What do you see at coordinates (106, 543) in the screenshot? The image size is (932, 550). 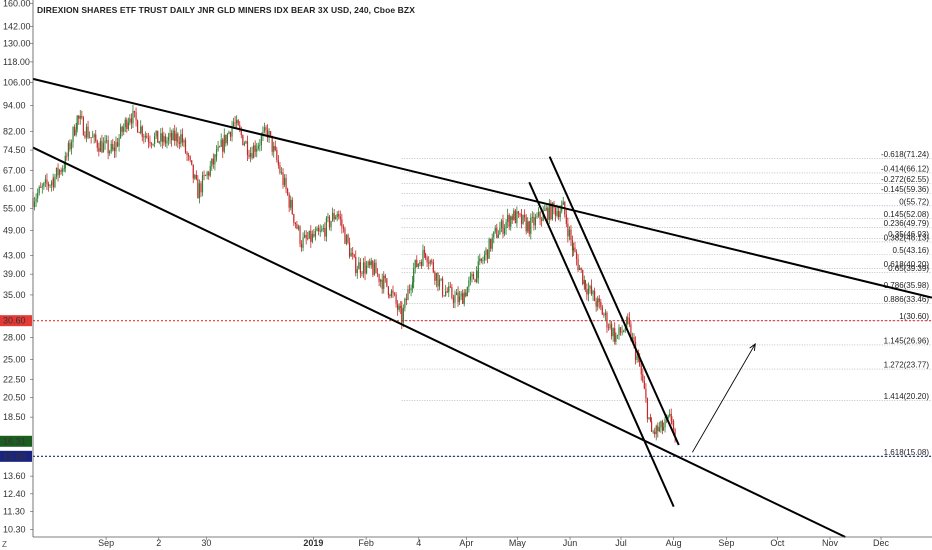 I see `x-tick-label: Sep` at bounding box center [106, 543].